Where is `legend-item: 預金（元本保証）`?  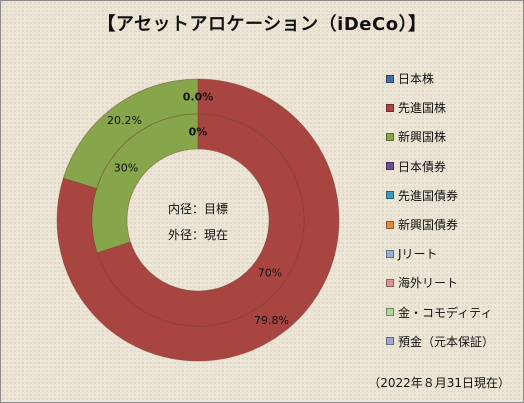 legend-item: 預金（元本保証） is located at coordinates (454, 341).